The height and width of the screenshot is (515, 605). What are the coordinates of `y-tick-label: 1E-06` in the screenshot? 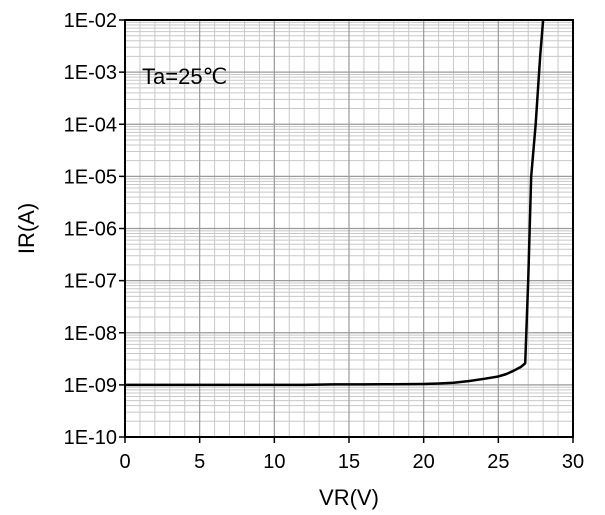 It's located at (90, 230).